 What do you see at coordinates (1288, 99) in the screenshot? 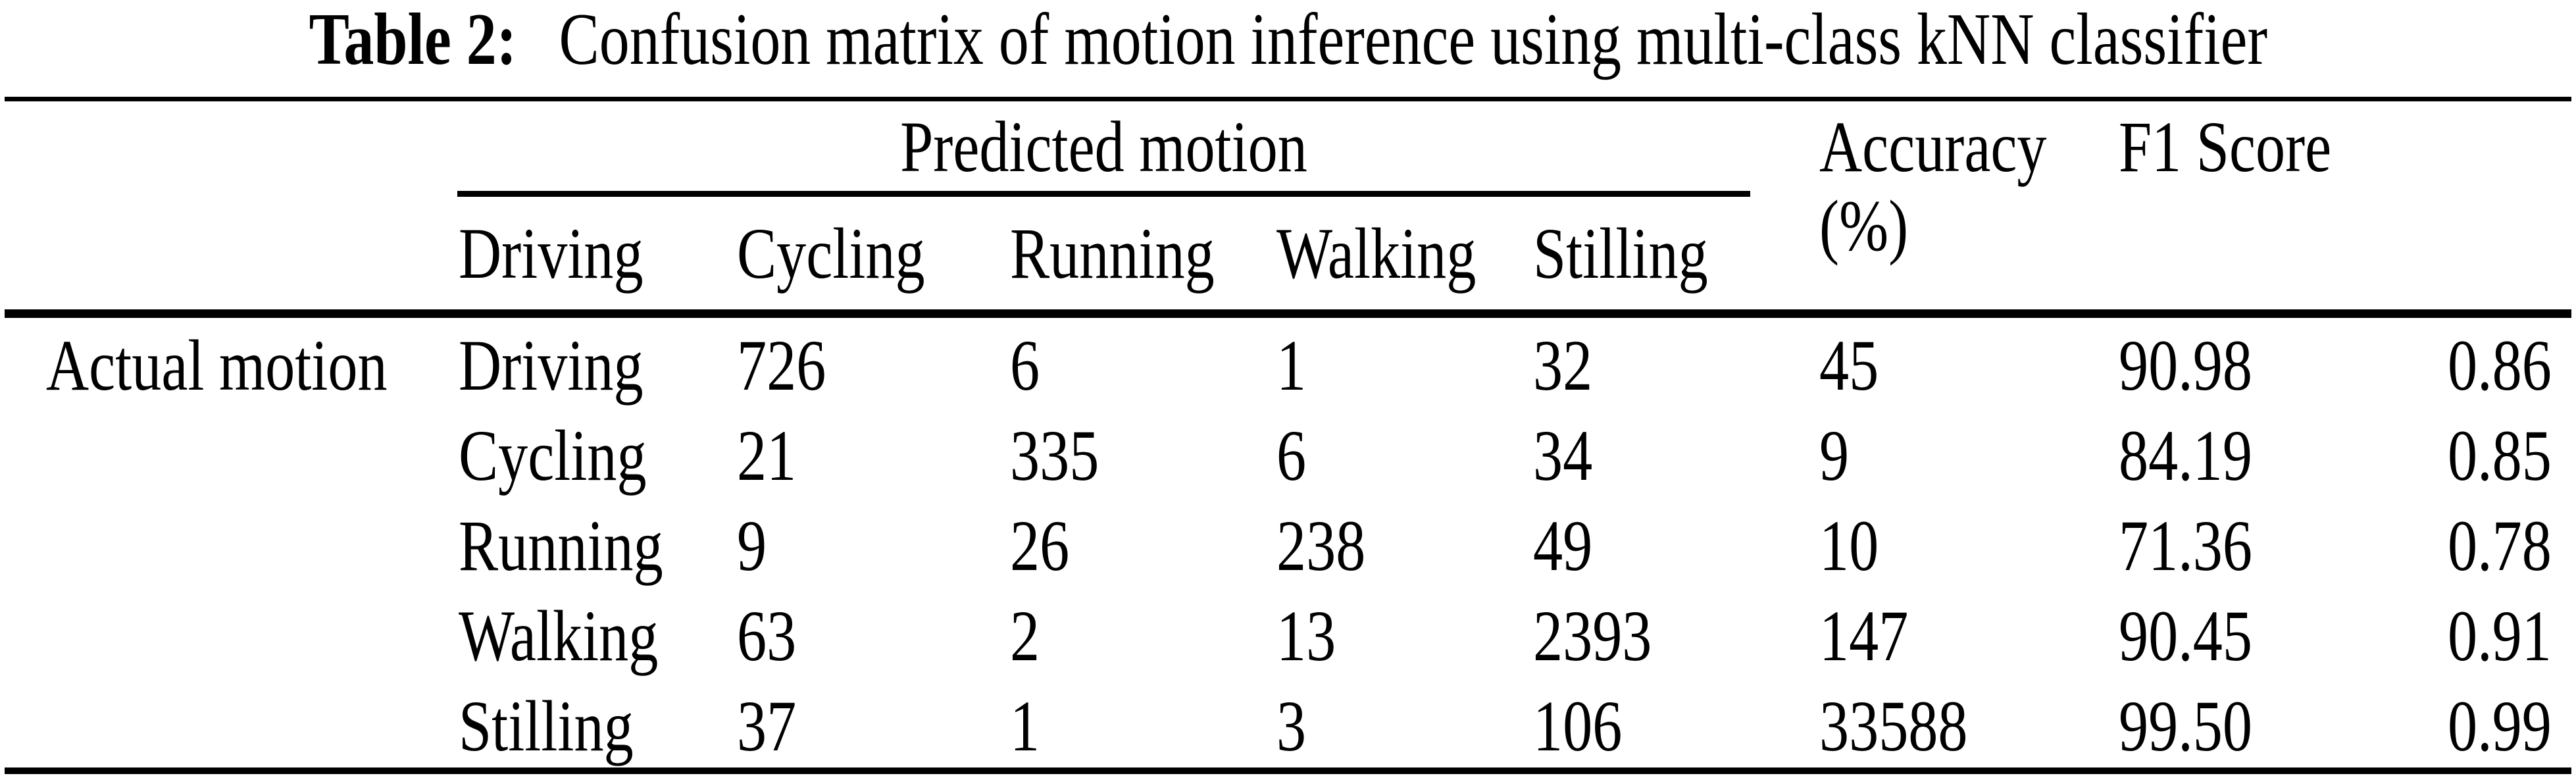
I see `rule-top` at bounding box center [1288, 99].